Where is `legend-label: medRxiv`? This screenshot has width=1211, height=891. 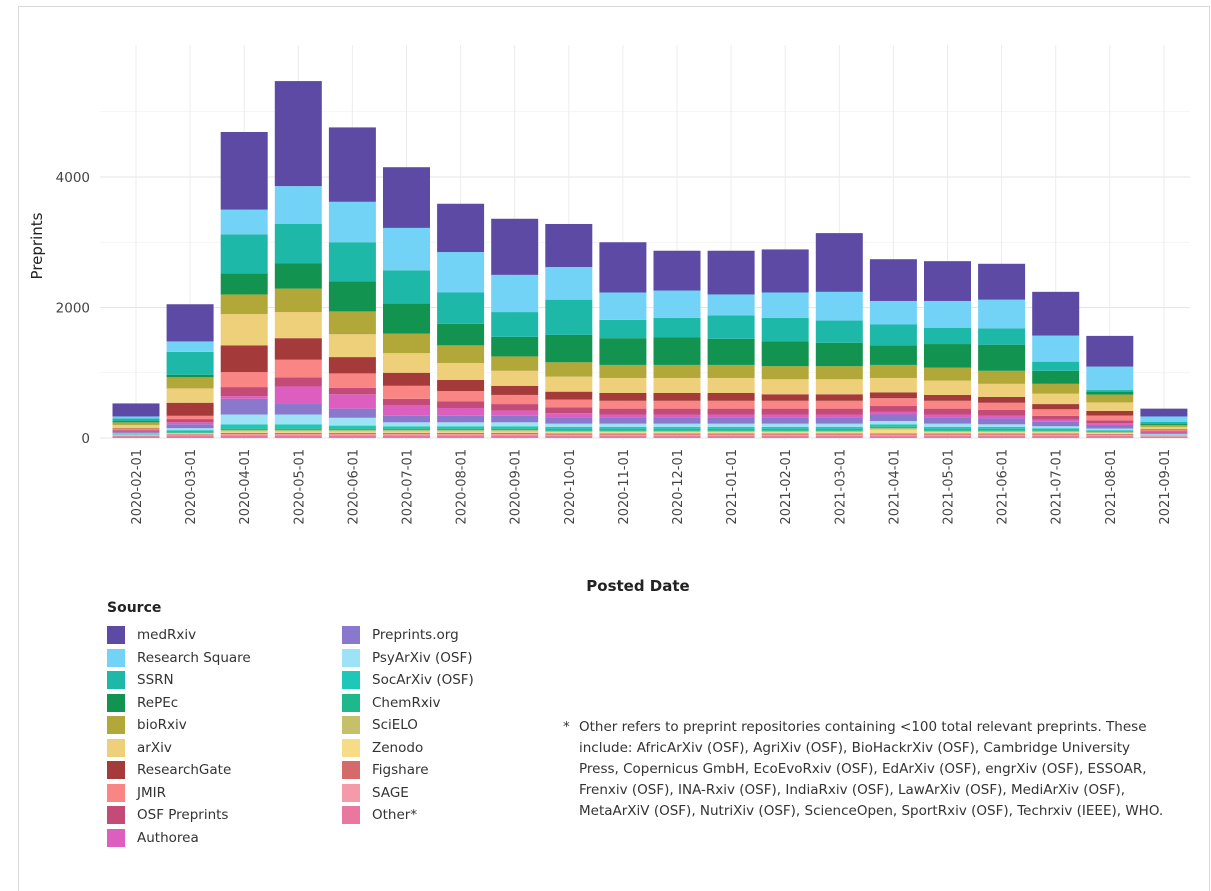 legend-label: medRxiv is located at coordinates (167, 635).